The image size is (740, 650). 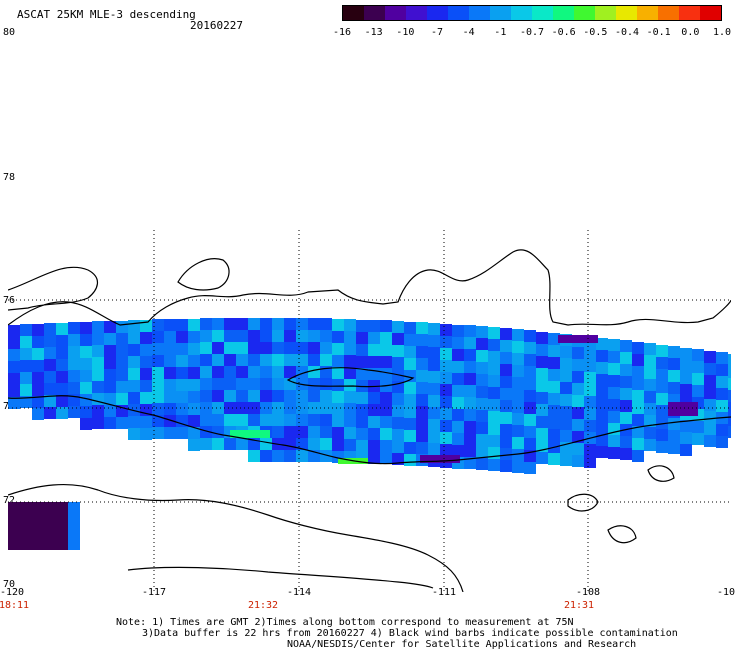 I want to click on colorbar, so click(x=532, y=13).